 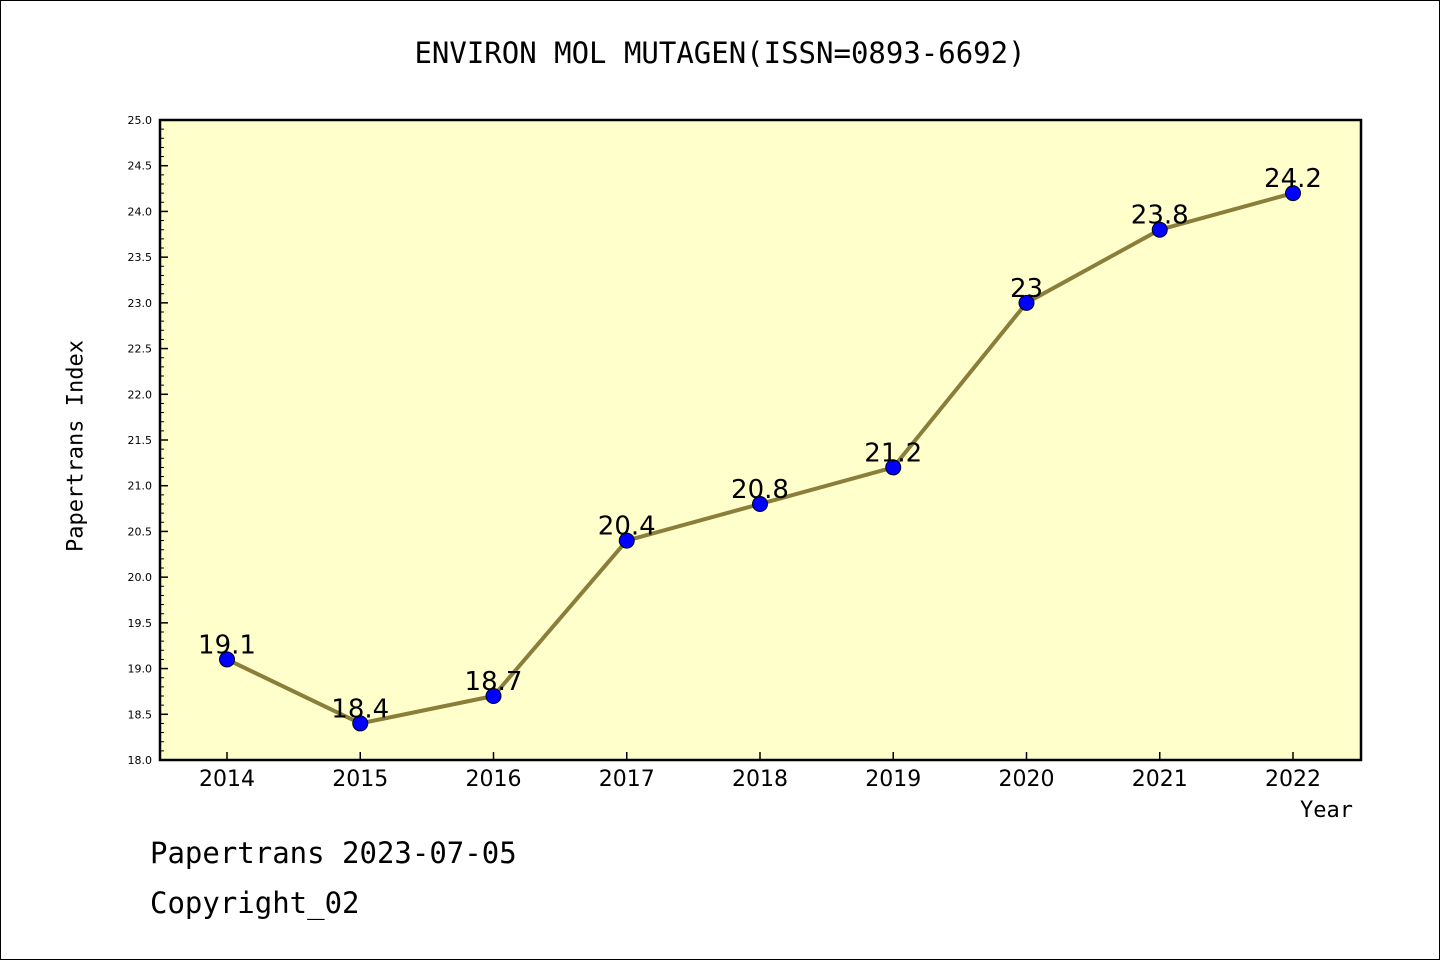 I want to click on chart-title: ENVIRON MOL MUTAGEN(ISSN=0893-6692), so click(x=720, y=53).